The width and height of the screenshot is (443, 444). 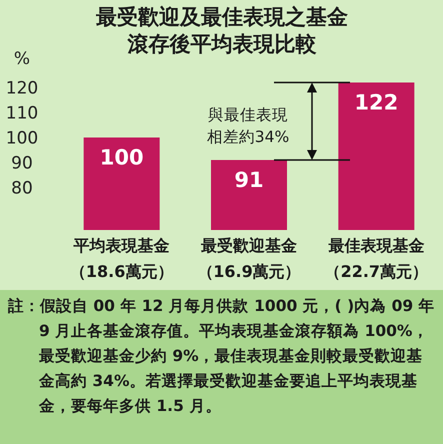 What do you see at coordinates (222, 31) in the screenshot?
I see `title: 最受歡迎及最佳表現之基金滾存後平均表現比較` at bounding box center [222, 31].